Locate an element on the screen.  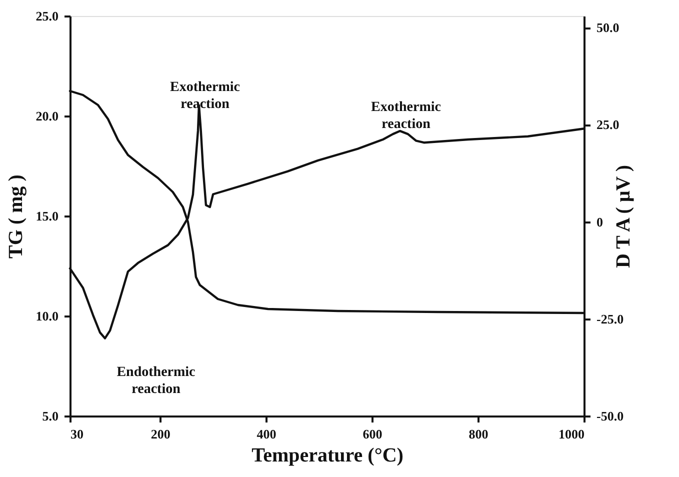
x-tick-label: 200 is located at coordinates (160, 434).